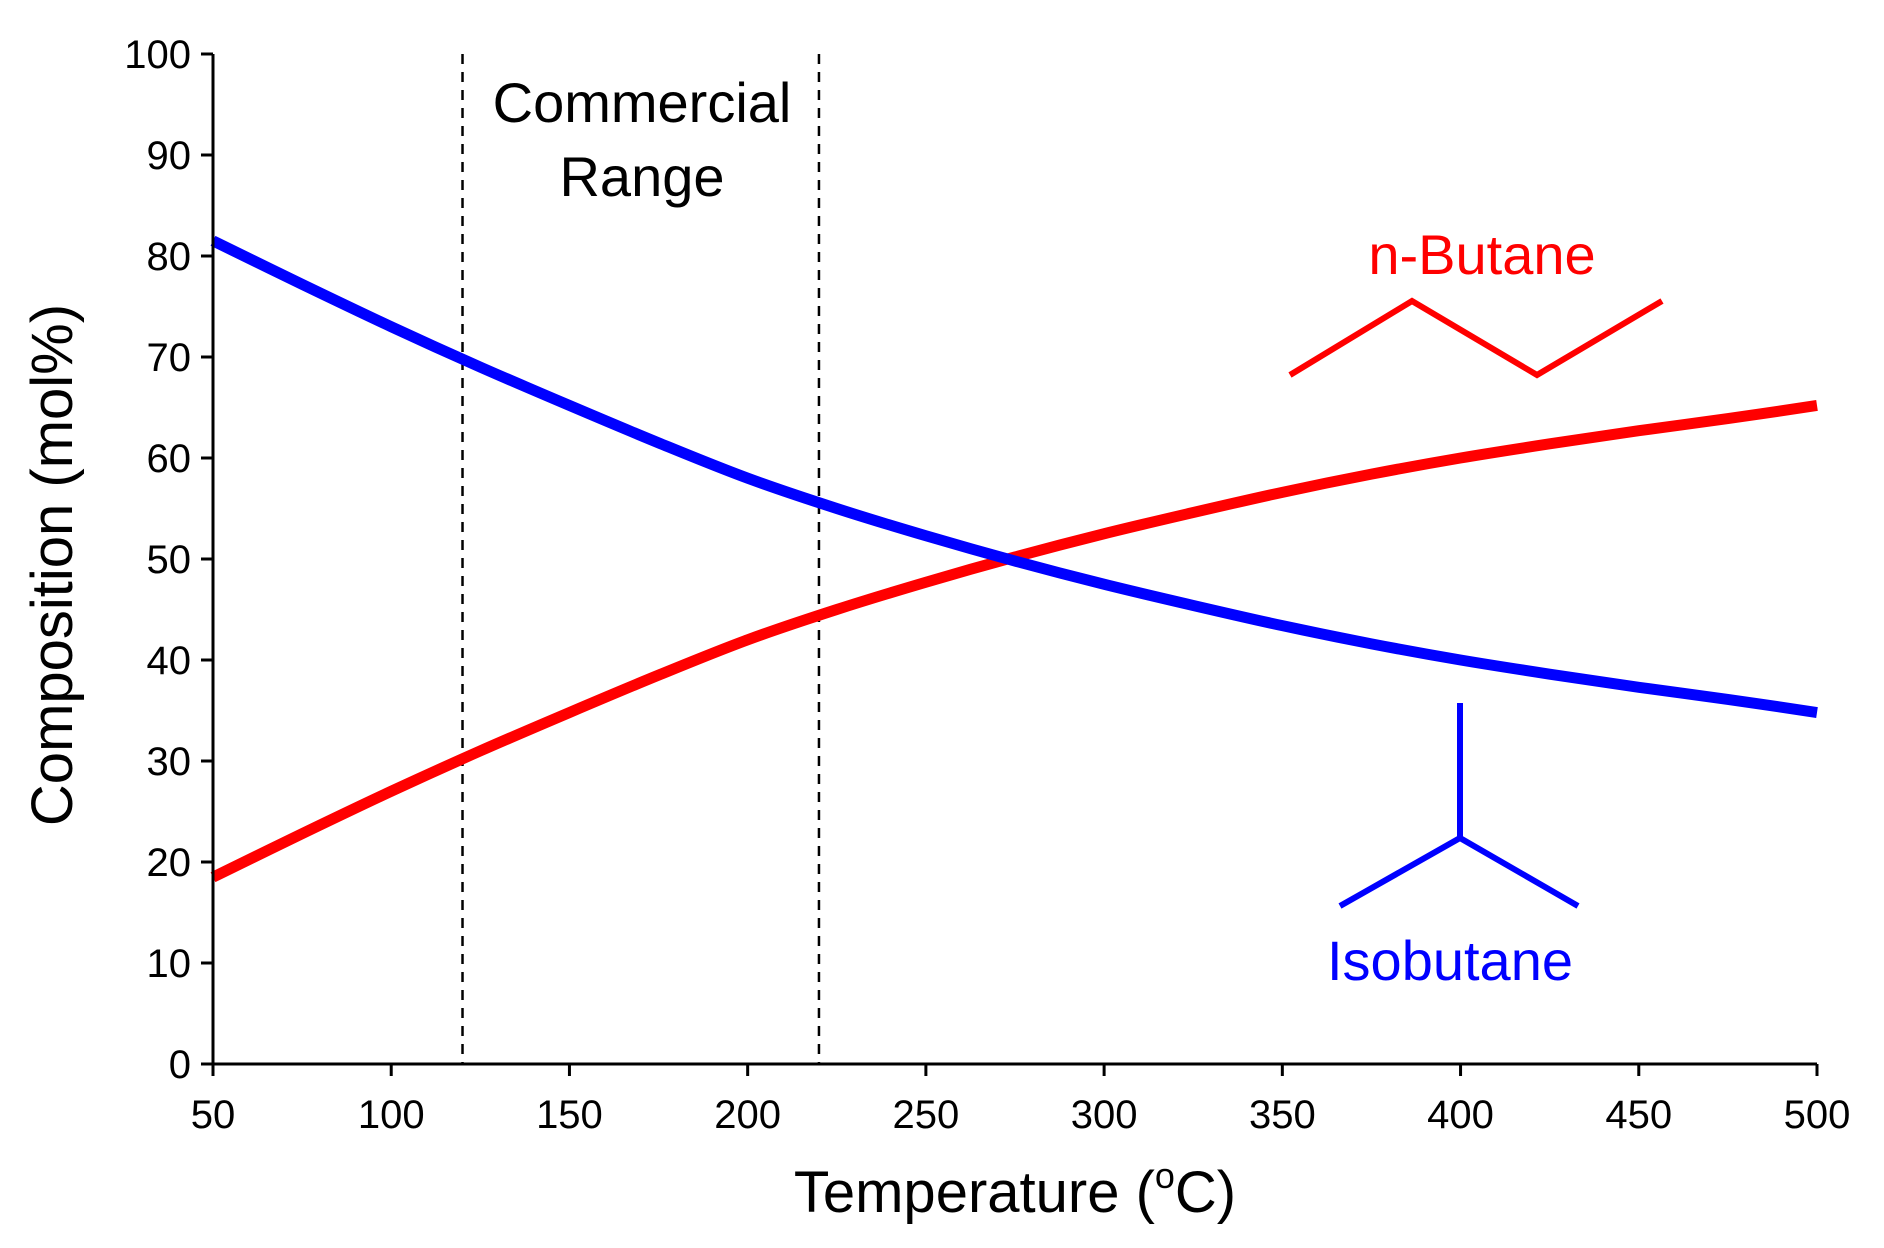 The image size is (1884, 1248). What do you see at coordinates (52, 565) in the screenshot?
I see `y-axis-title: Composition (mol%)` at bounding box center [52, 565].